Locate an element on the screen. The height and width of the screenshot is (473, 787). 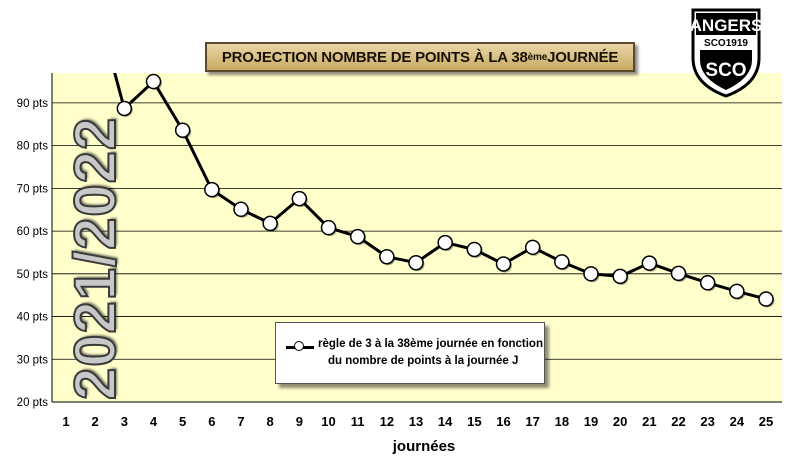
logo-stripes is located at coordinates (726, 70).